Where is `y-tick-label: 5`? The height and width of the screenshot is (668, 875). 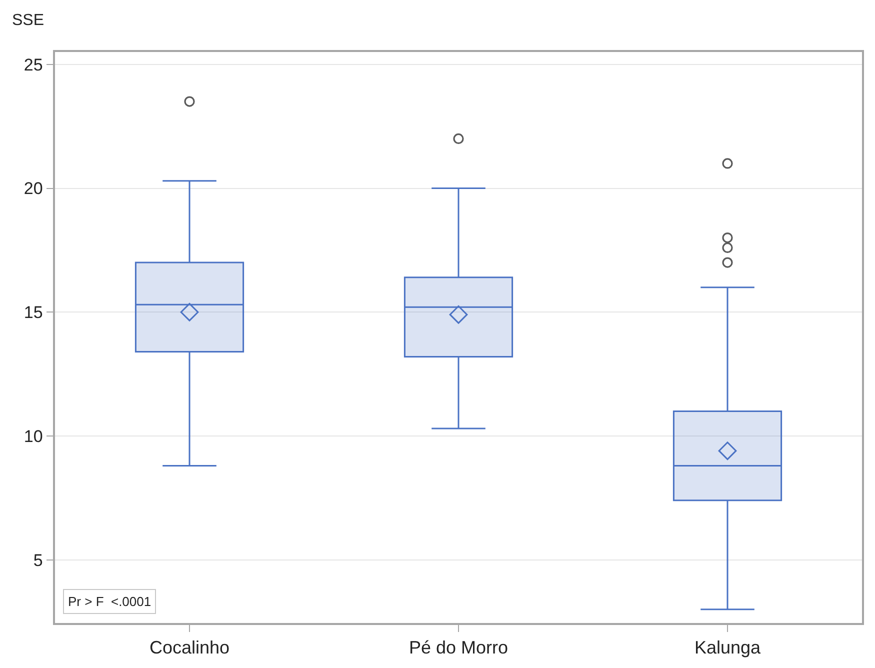 y-tick-label: 5 is located at coordinates (38, 560).